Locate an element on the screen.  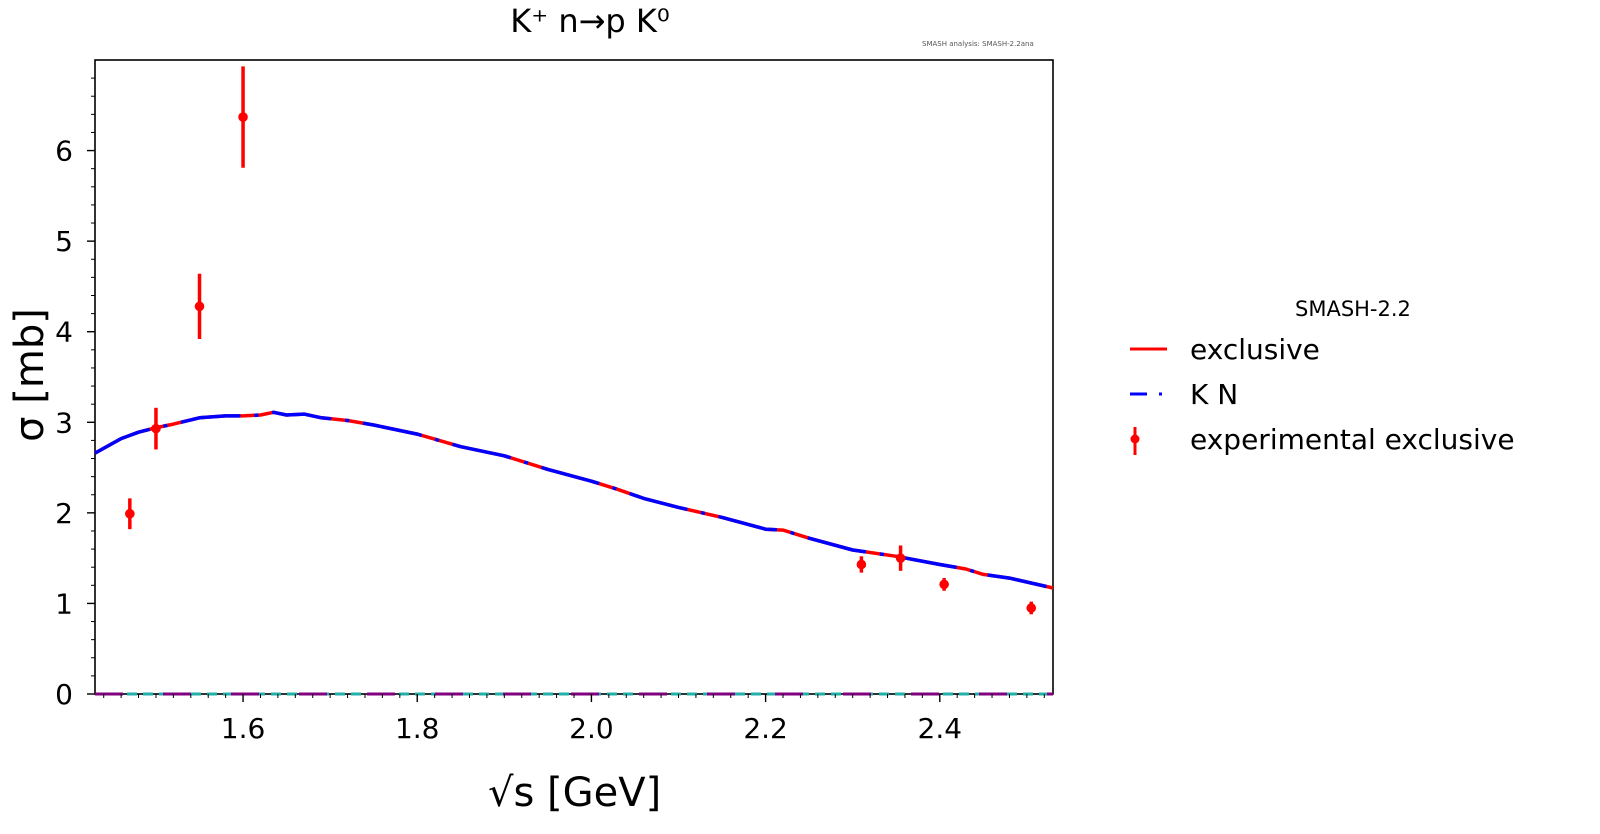
y-axis-label: σ [mb] is located at coordinates (30, 375).